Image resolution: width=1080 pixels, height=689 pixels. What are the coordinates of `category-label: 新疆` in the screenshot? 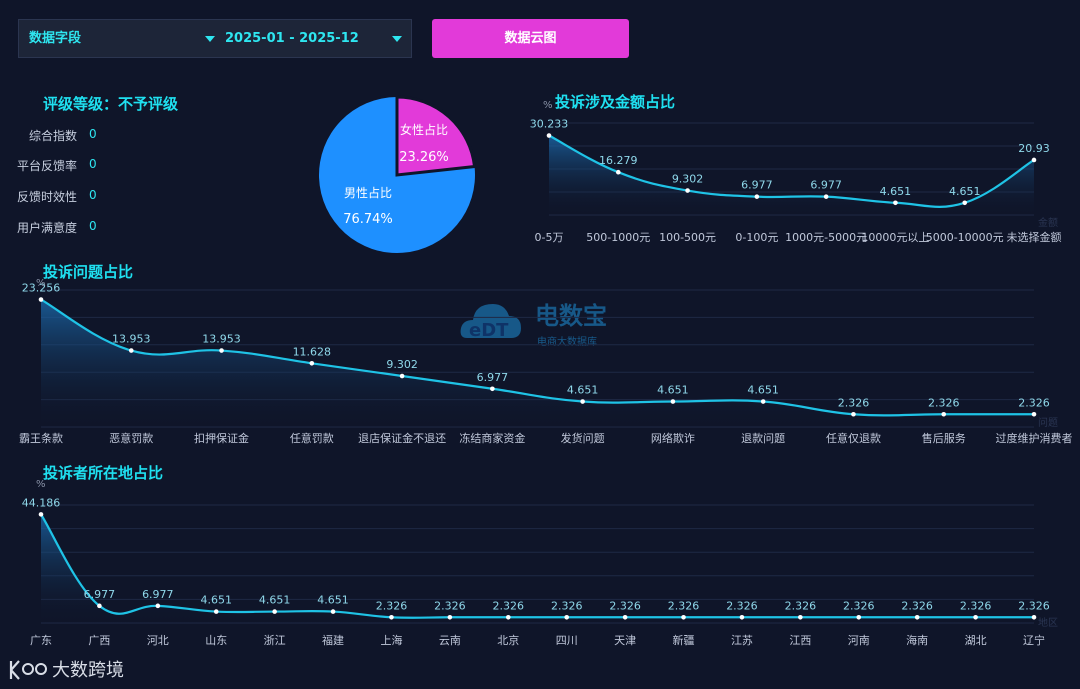 It's located at (684, 640).